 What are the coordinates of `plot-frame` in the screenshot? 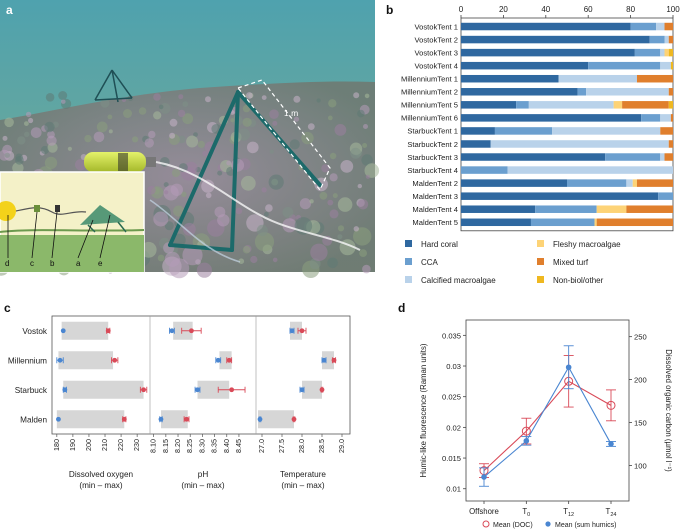 It's located at (567, 124).